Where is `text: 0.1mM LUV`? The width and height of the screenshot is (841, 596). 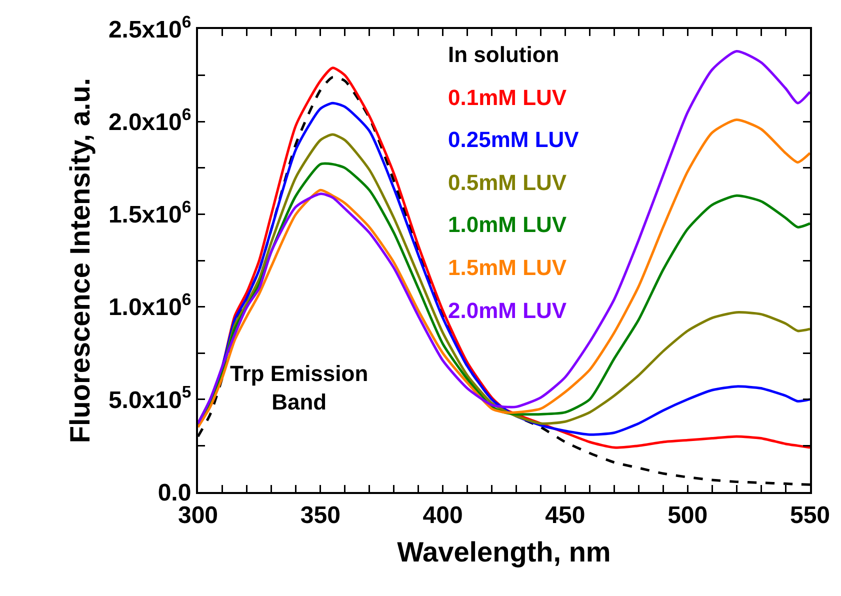 text: 0.1mM LUV is located at coordinates (507, 97).